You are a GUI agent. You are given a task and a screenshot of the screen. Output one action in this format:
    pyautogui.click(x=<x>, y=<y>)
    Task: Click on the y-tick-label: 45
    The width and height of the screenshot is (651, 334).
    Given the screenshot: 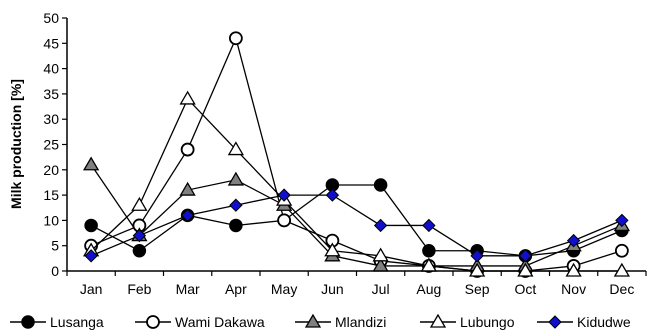 What is the action you would take?
    pyautogui.click(x=51, y=43)
    